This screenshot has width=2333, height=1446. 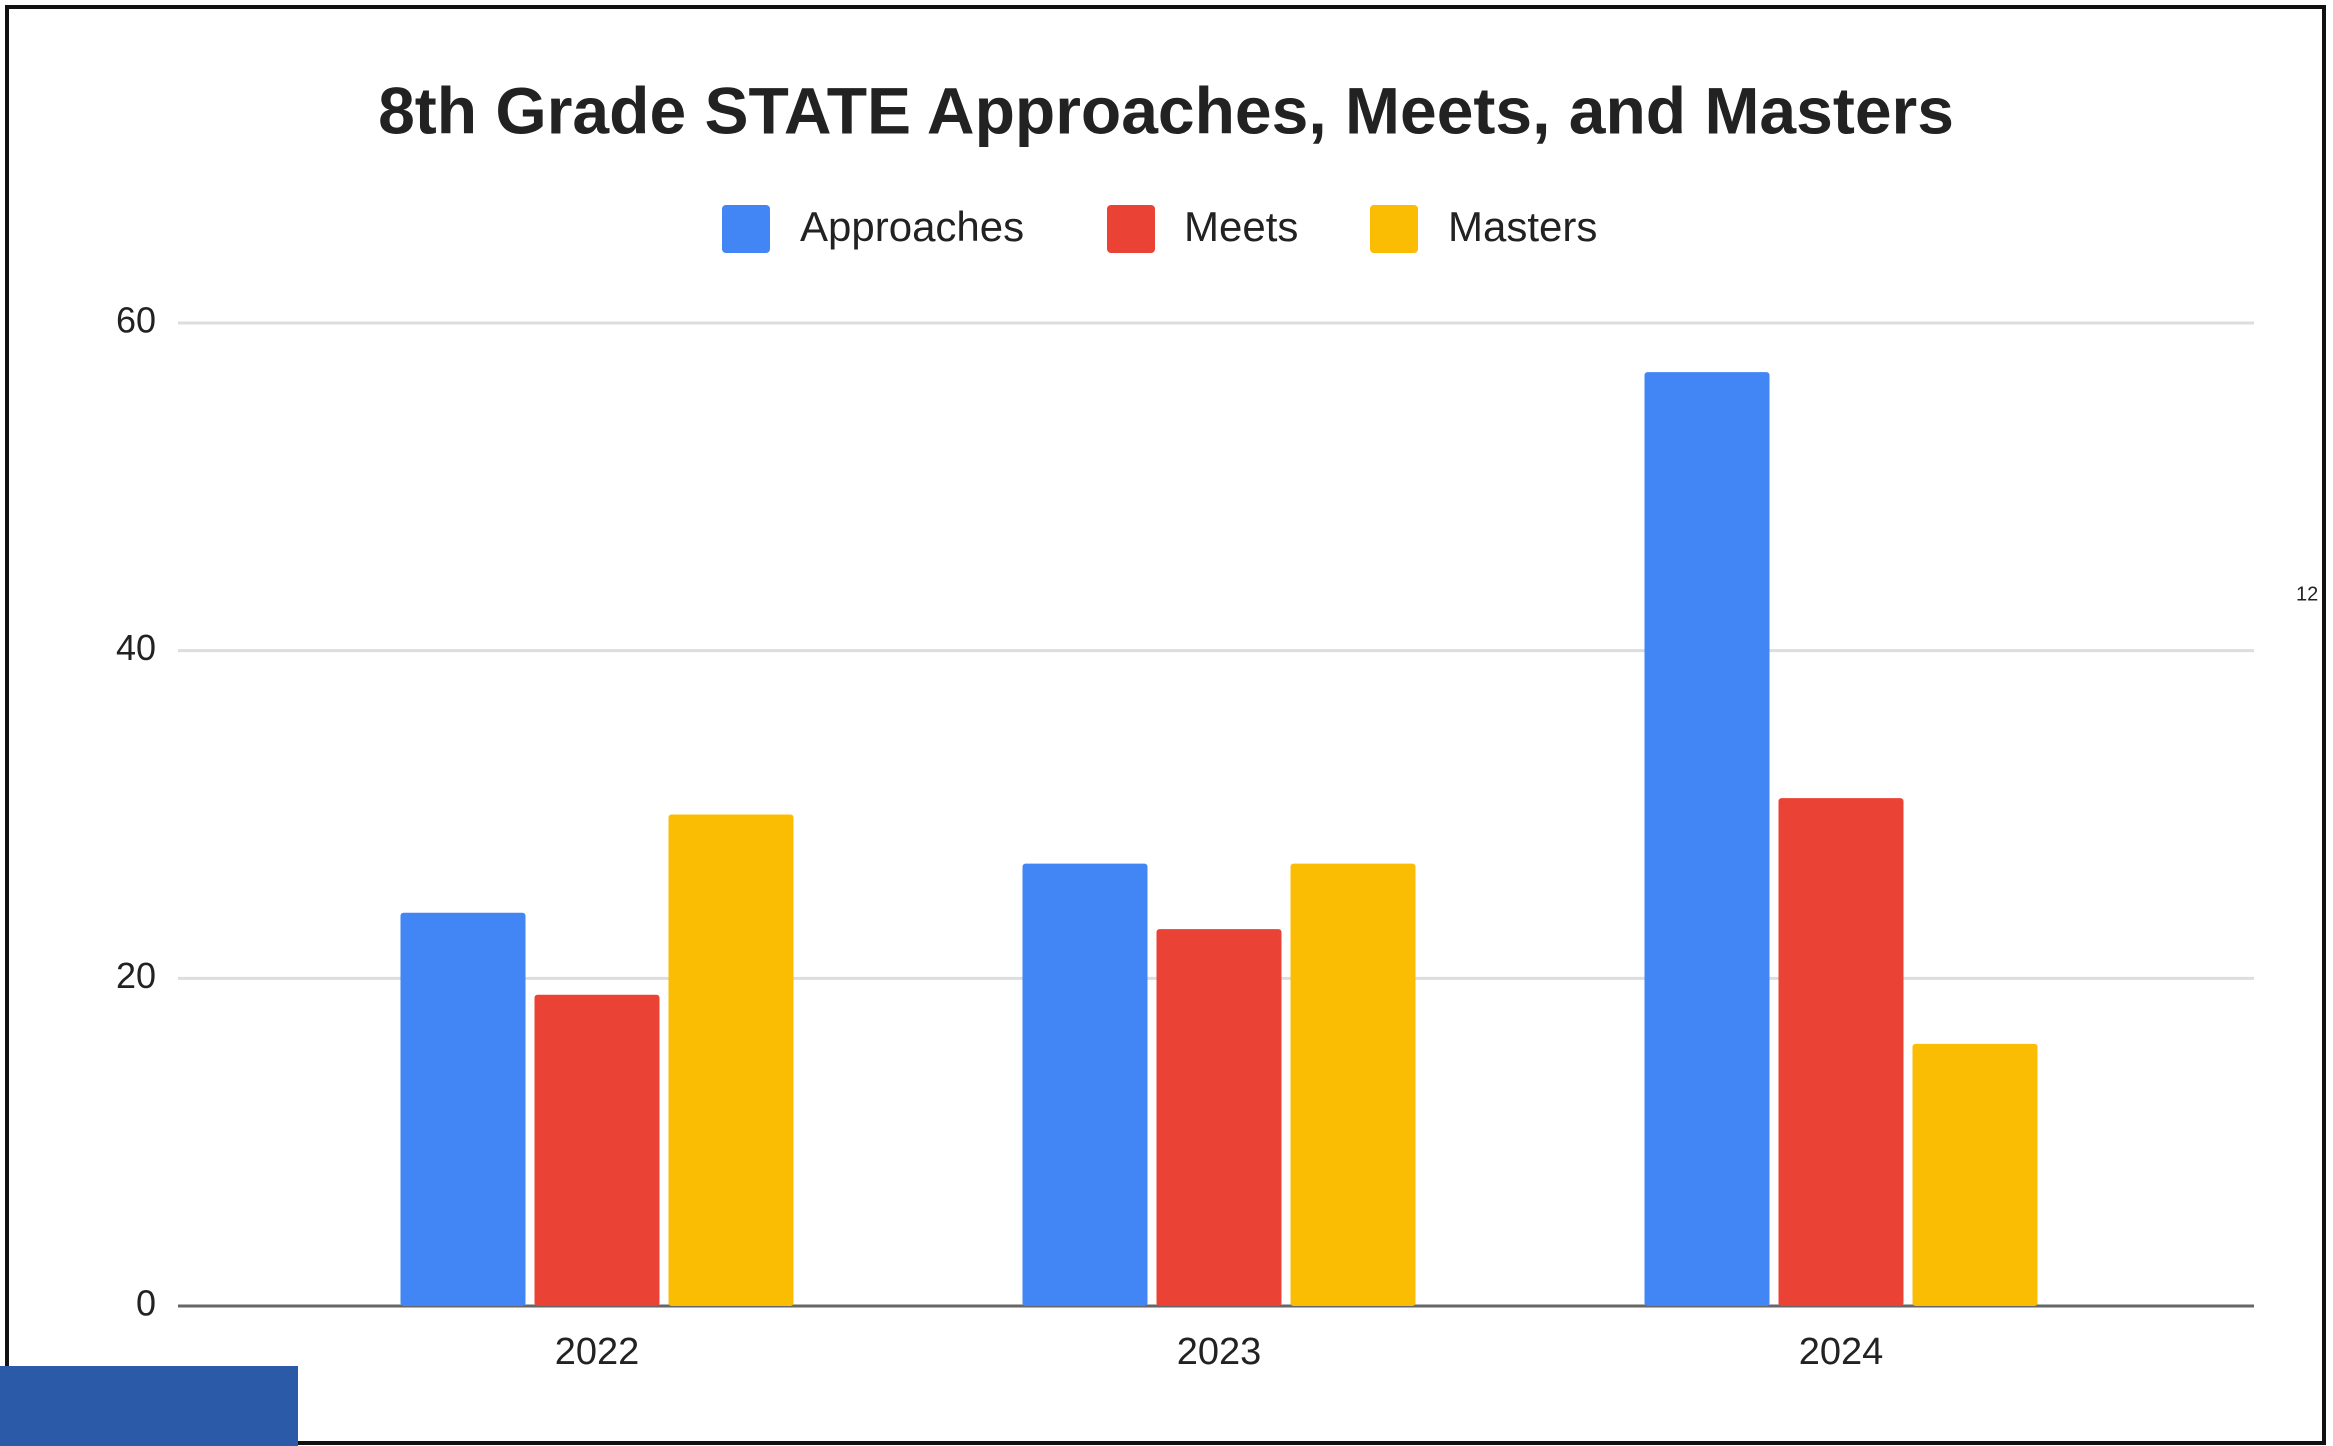 I want to click on x-tick-label: 2022, so click(x=597, y=1352).